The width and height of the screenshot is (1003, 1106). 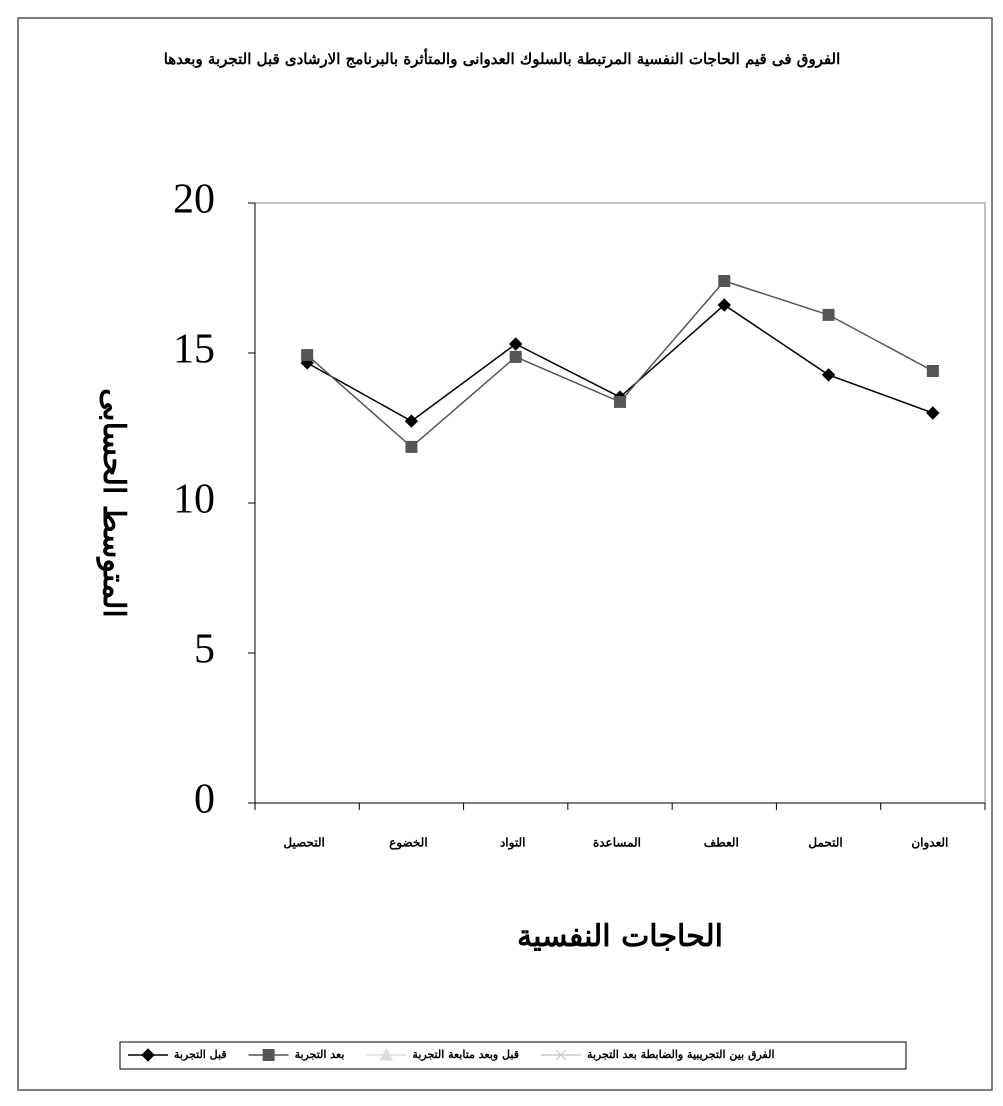 What do you see at coordinates (513, 843) in the screenshot?
I see `x-tick-label: التواد` at bounding box center [513, 843].